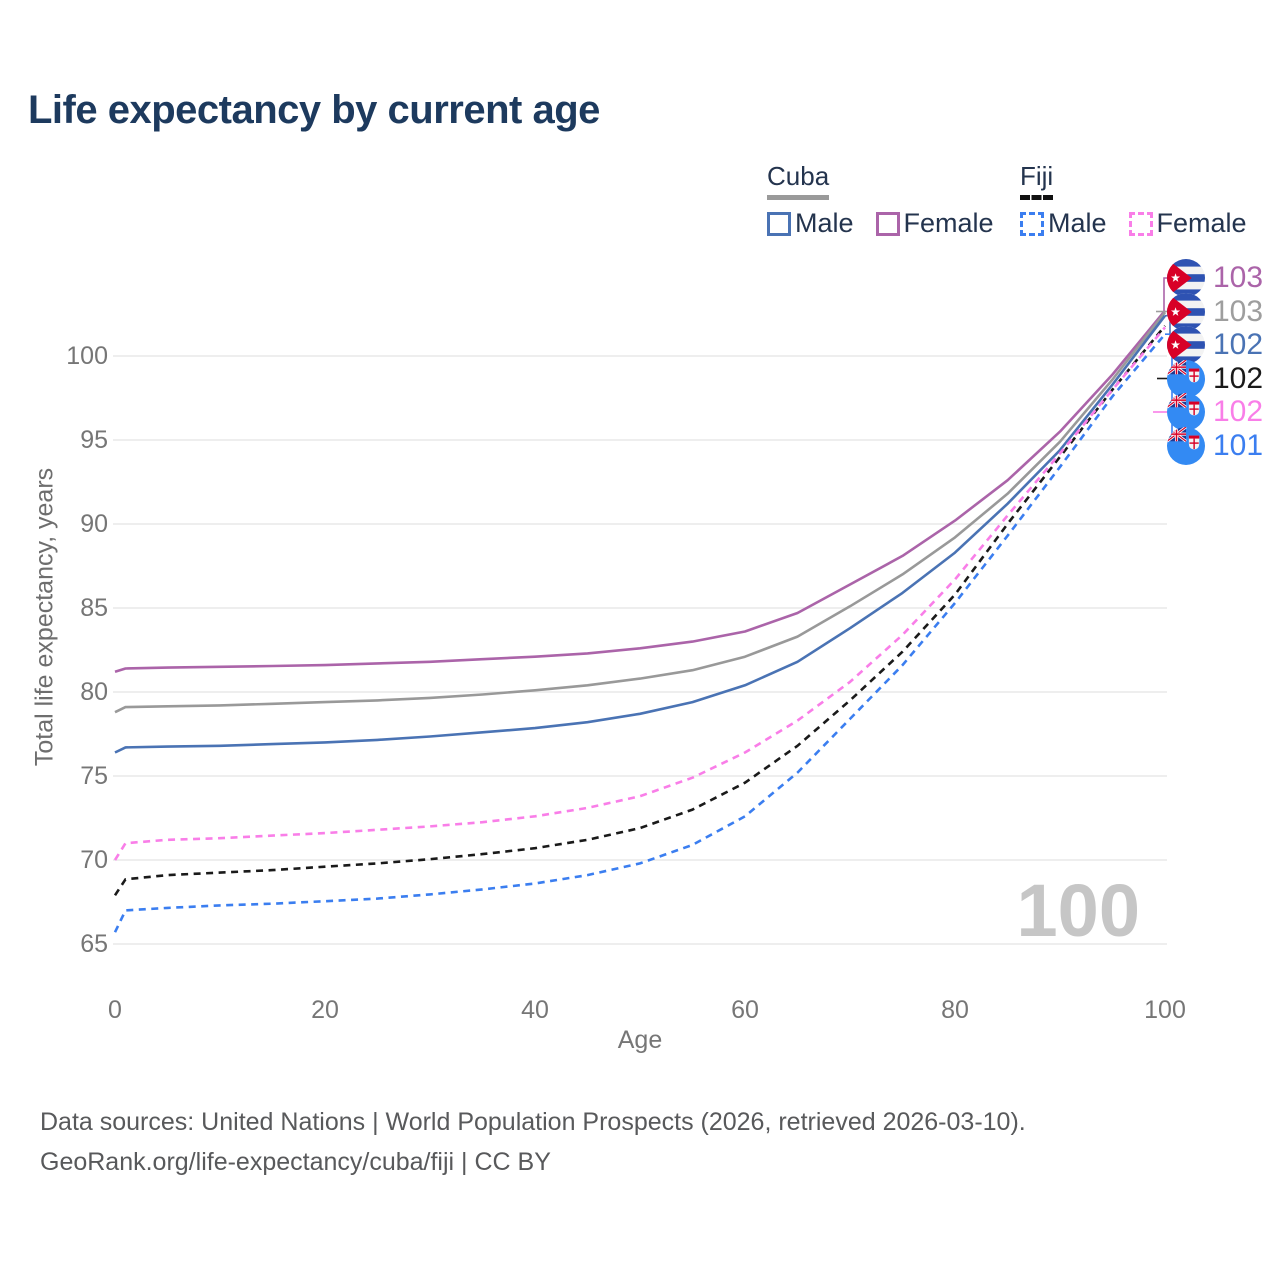  Describe the element at coordinates (1037, 180) in the screenshot. I see `legend-country-fiji: Fiji` at that location.